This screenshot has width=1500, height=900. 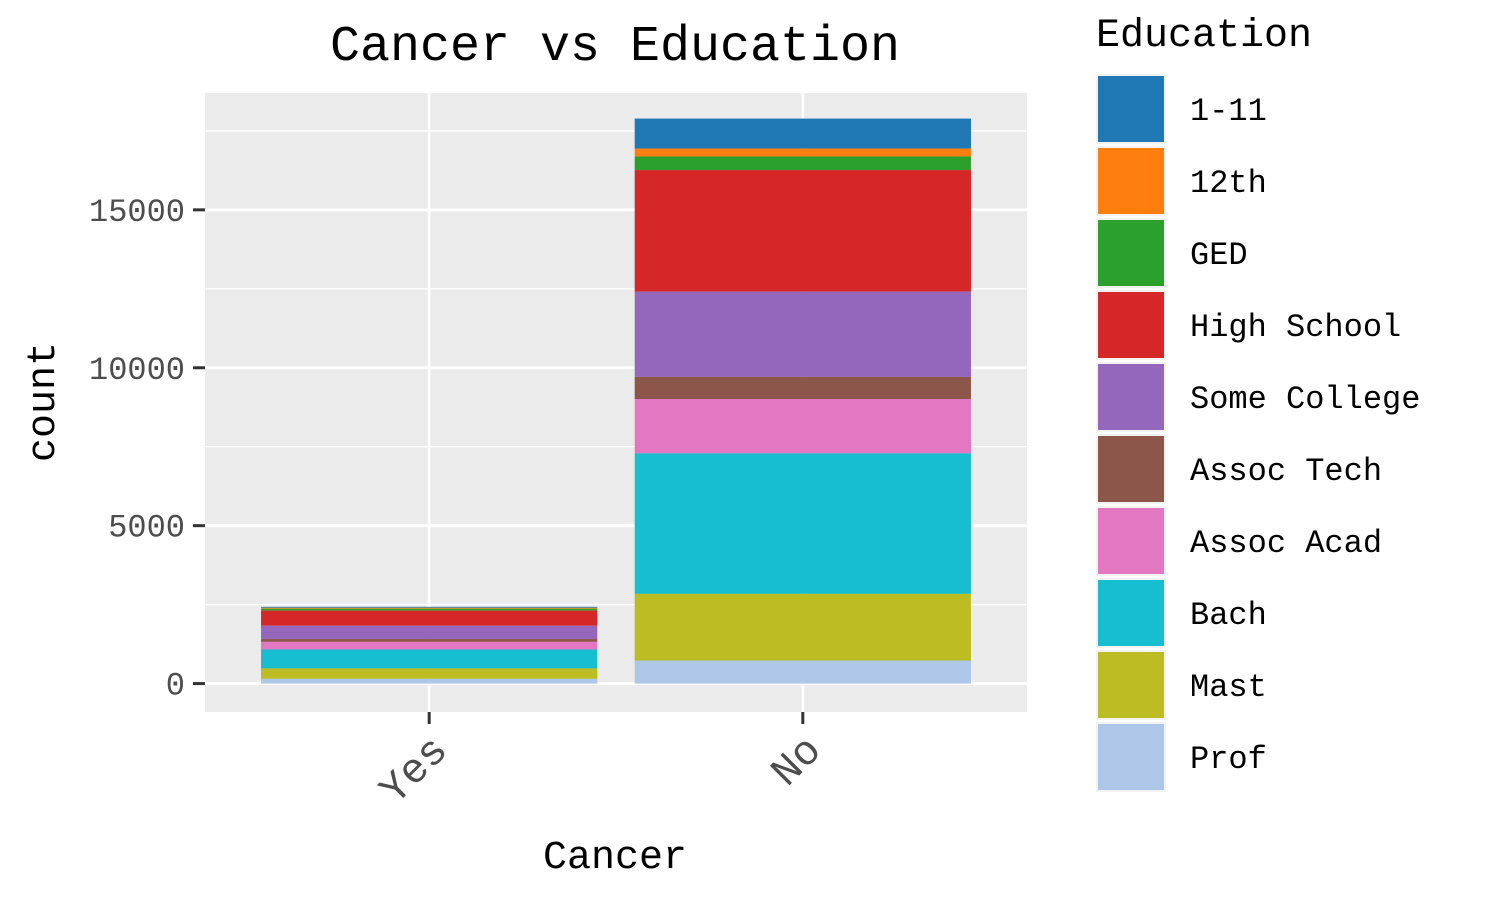 I want to click on bar-segment-yes-ged, so click(x=429, y=609).